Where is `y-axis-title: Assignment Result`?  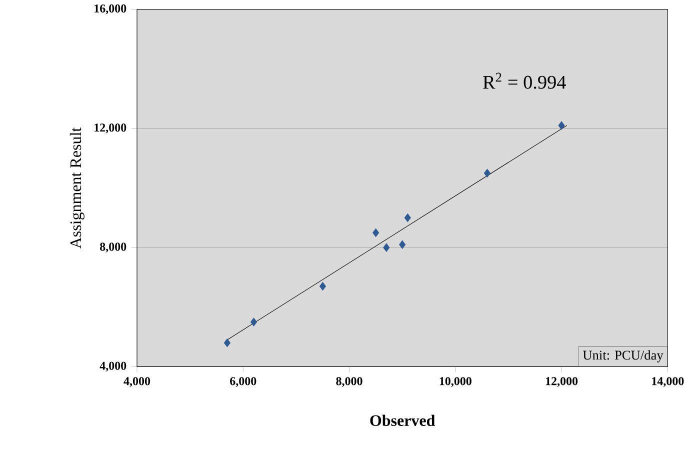
y-axis-title: Assignment Result is located at coordinates (77, 188).